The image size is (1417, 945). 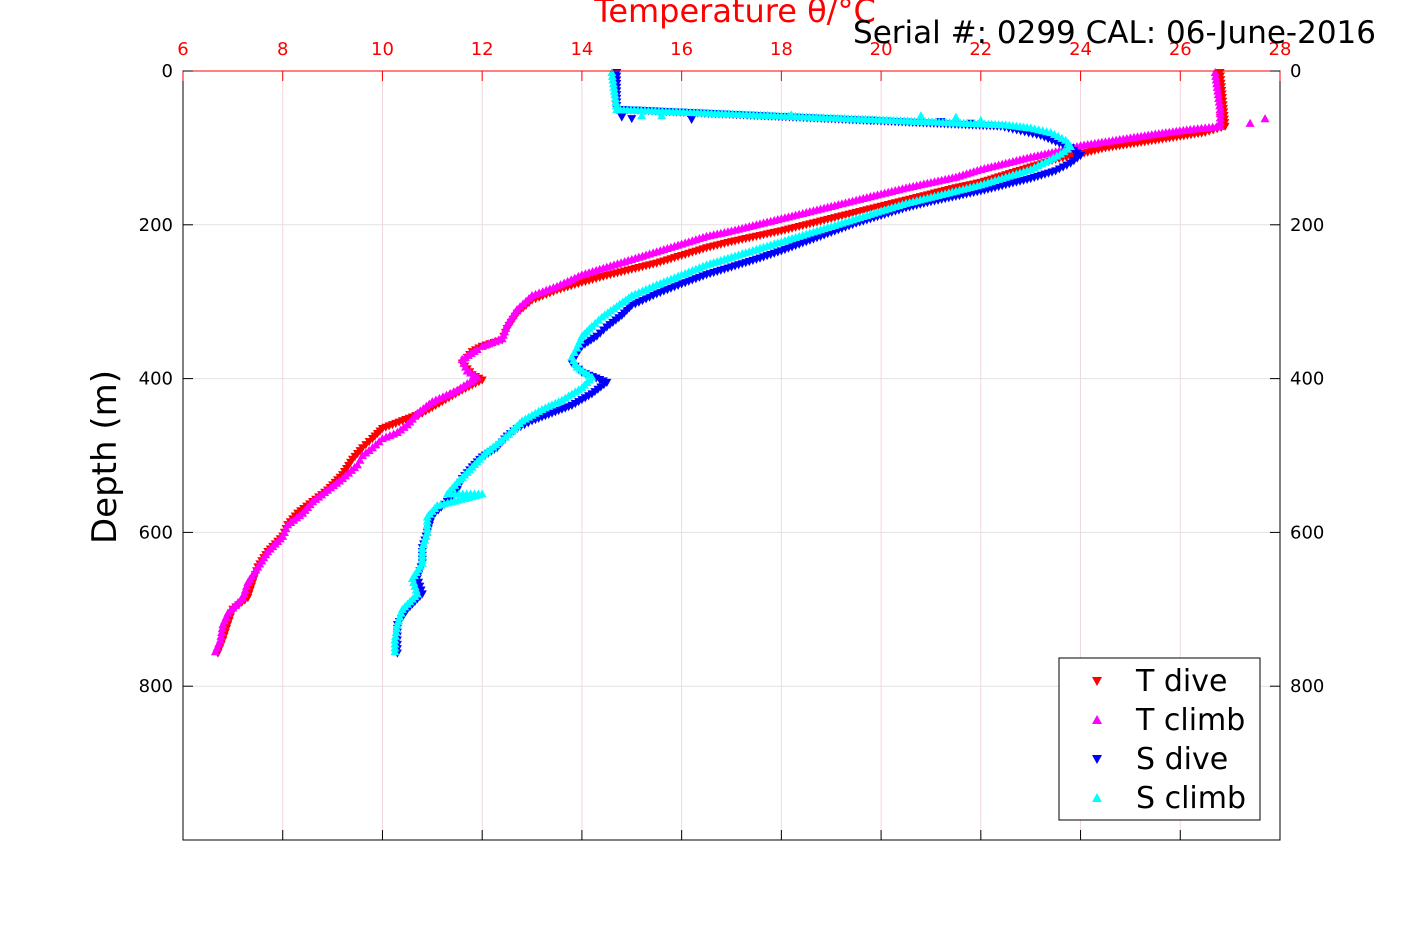 What do you see at coordinates (1191, 798) in the screenshot?
I see `legend-label: S climb` at bounding box center [1191, 798].